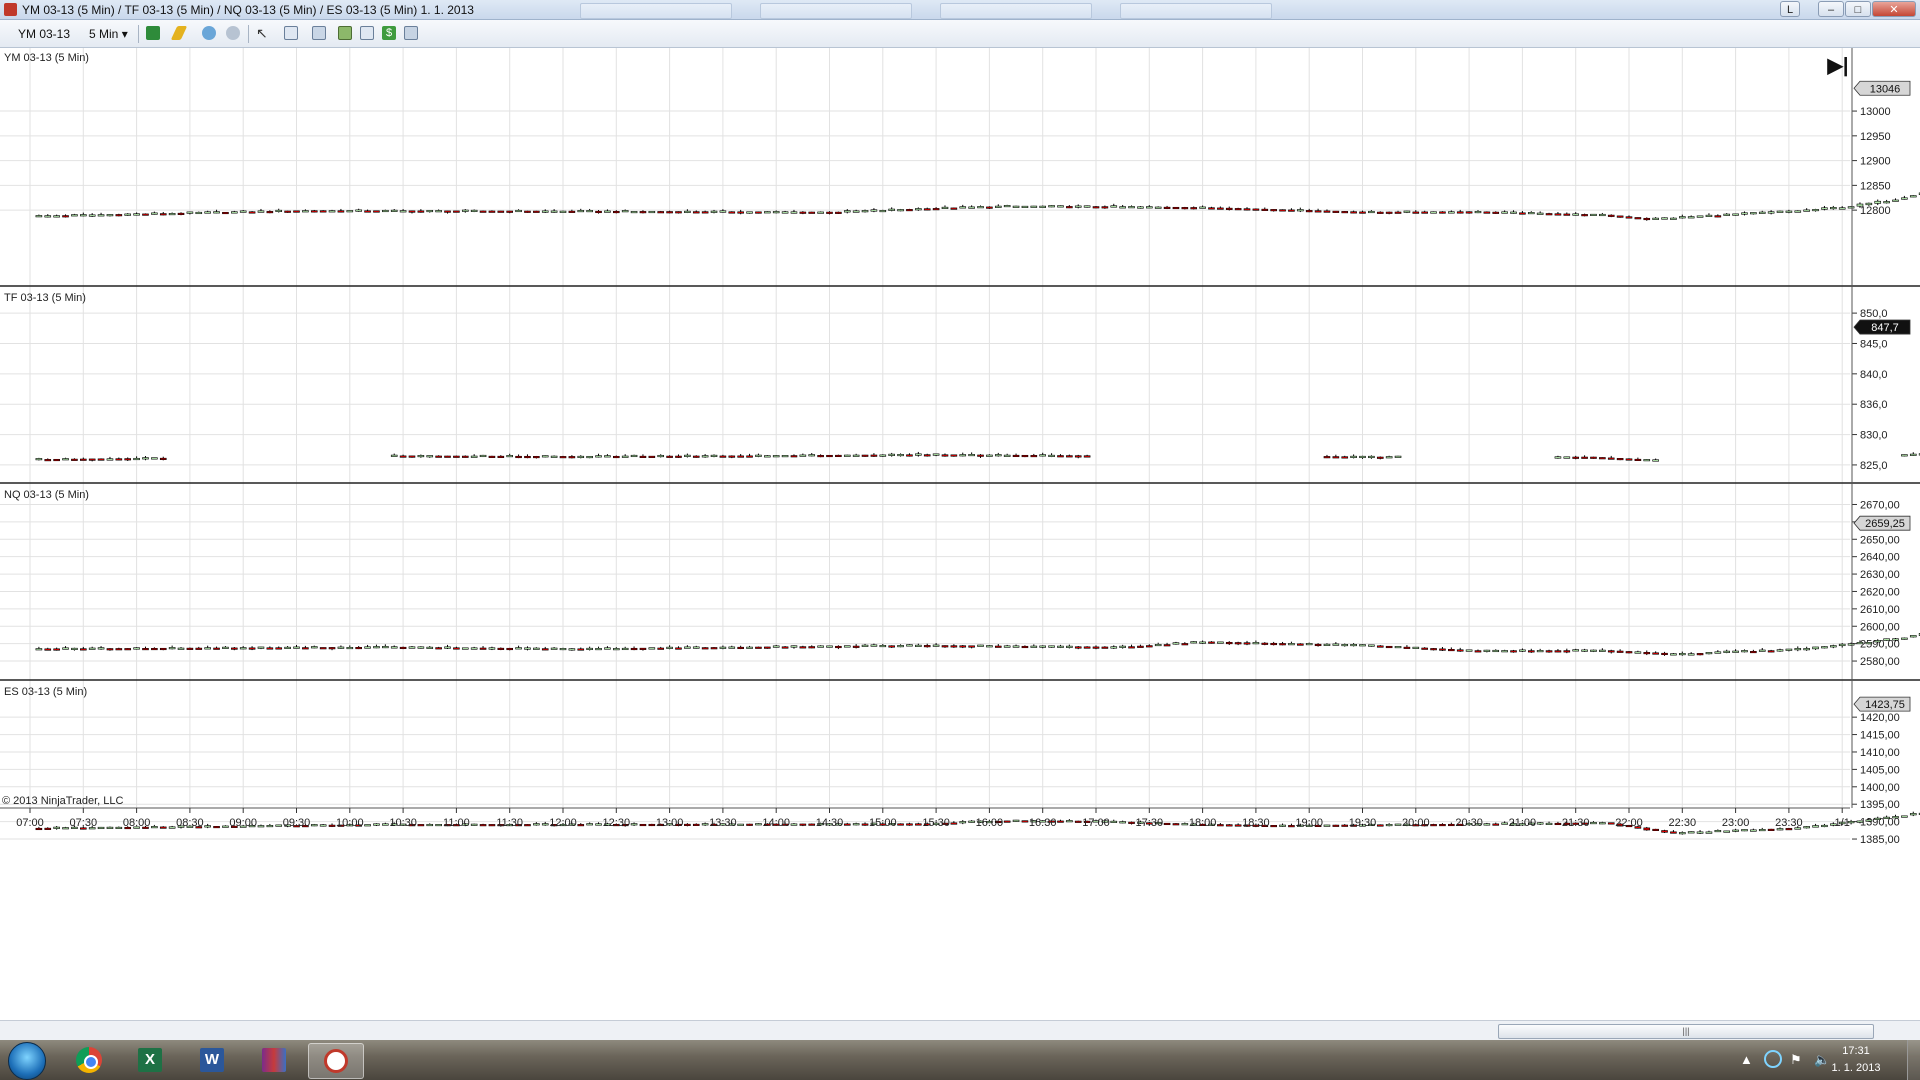 This screenshot has height=1080, width=1920. What do you see at coordinates (1880, 558) in the screenshot?
I see `price-tick-label: 2640,00` at bounding box center [1880, 558].